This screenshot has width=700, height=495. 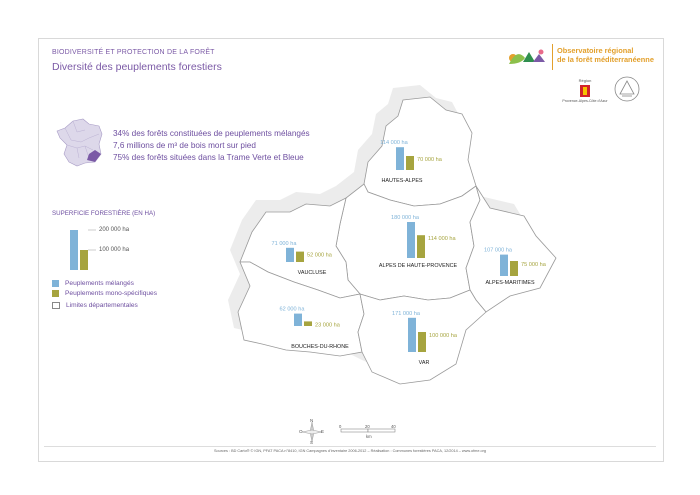 I want to click on legend-item-mono: Peuplements mono-spécifiques, so click(x=104, y=293).